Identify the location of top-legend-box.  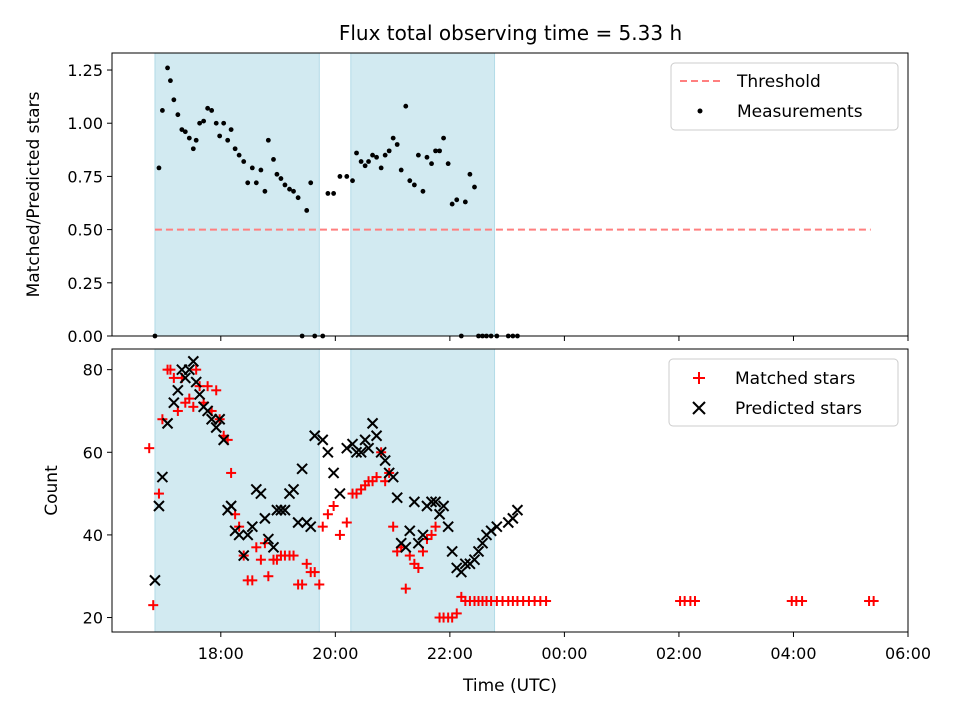
(784, 96).